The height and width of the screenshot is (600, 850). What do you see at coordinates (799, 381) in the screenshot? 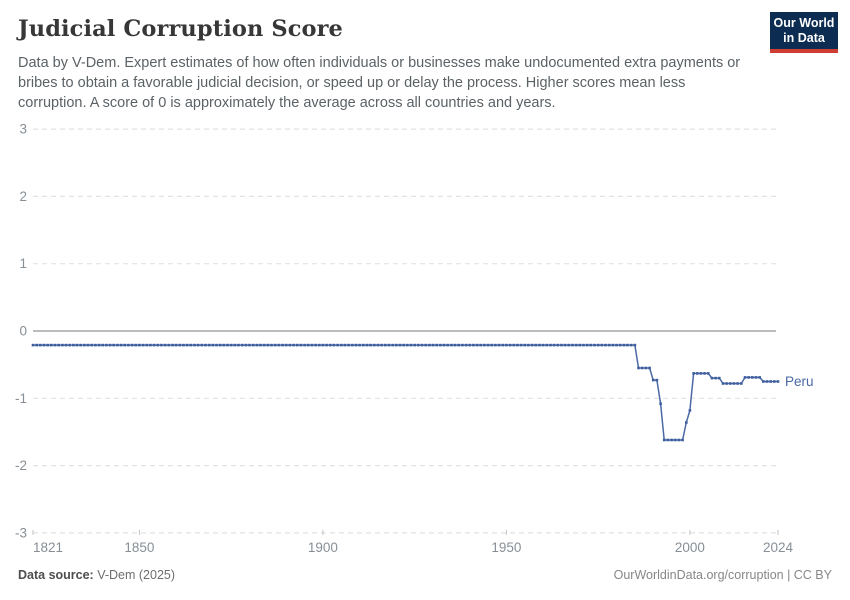
I see `series-entity-label: Peru` at bounding box center [799, 381].